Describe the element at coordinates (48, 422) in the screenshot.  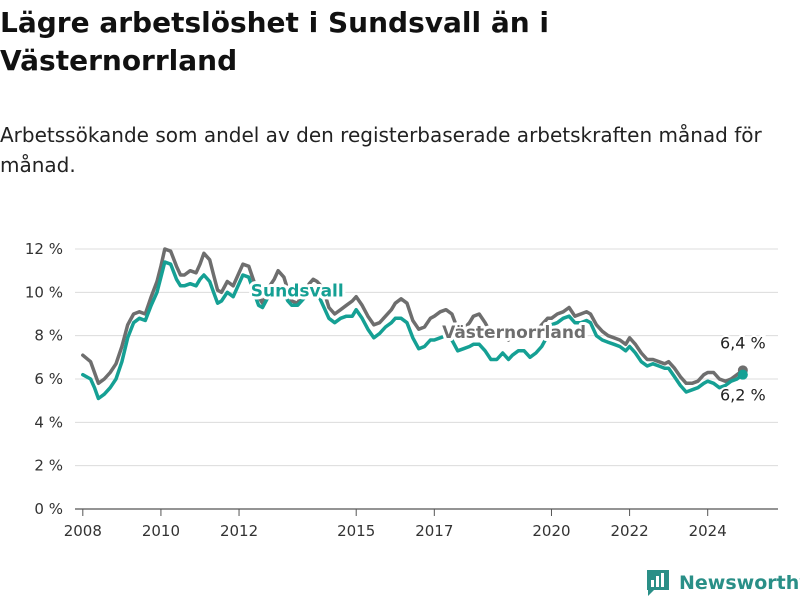
I see `y-tick-label: 4 %` at that location.